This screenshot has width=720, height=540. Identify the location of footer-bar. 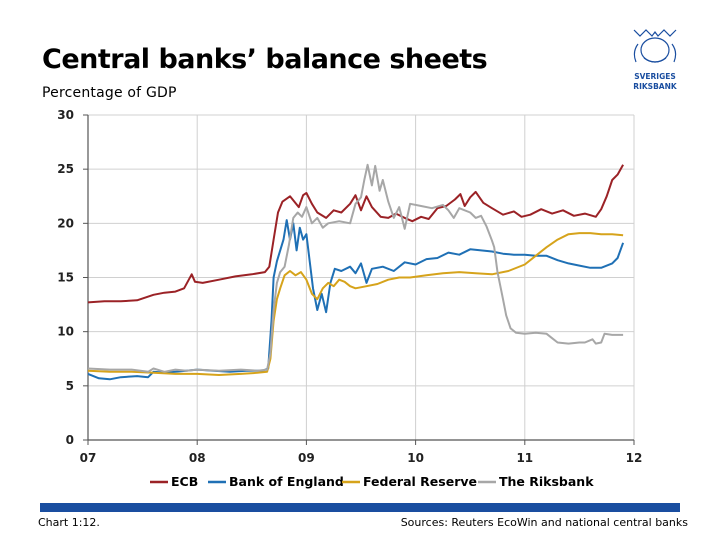
(360, 507).